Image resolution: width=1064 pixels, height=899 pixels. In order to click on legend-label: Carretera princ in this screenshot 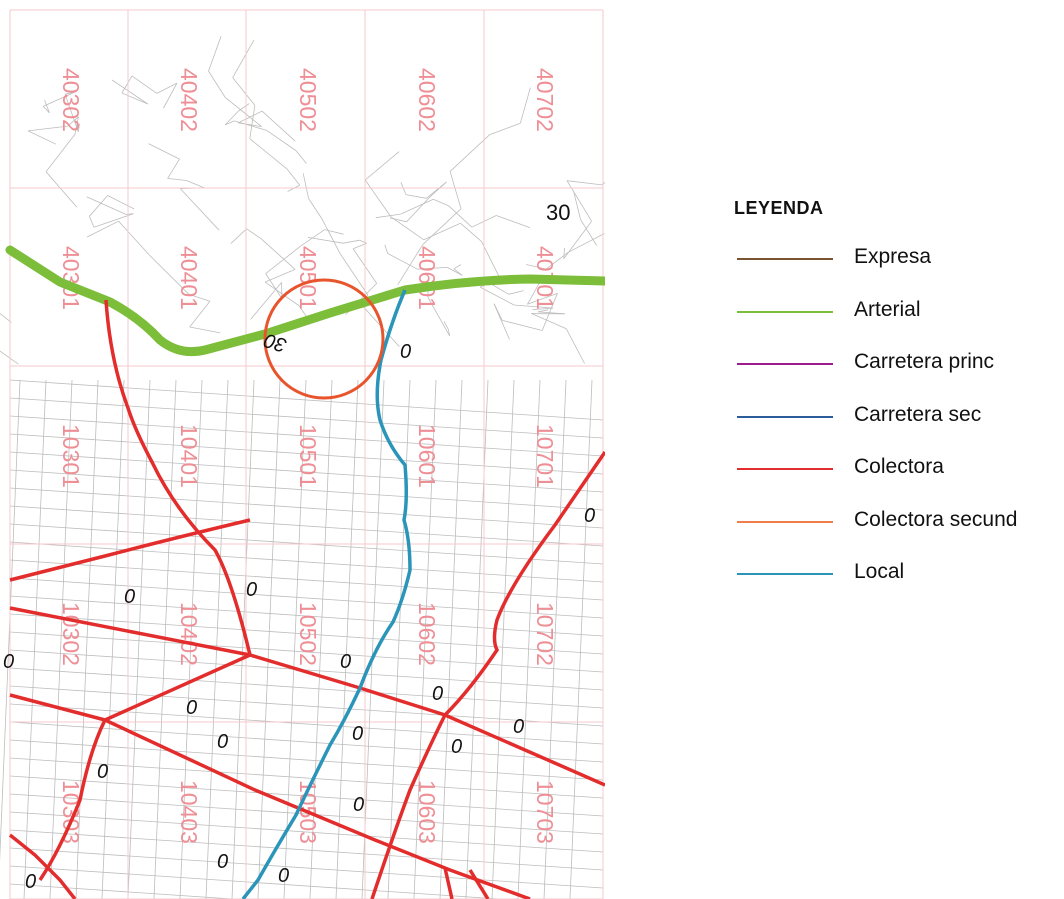, I will do `click(924, 361)`.